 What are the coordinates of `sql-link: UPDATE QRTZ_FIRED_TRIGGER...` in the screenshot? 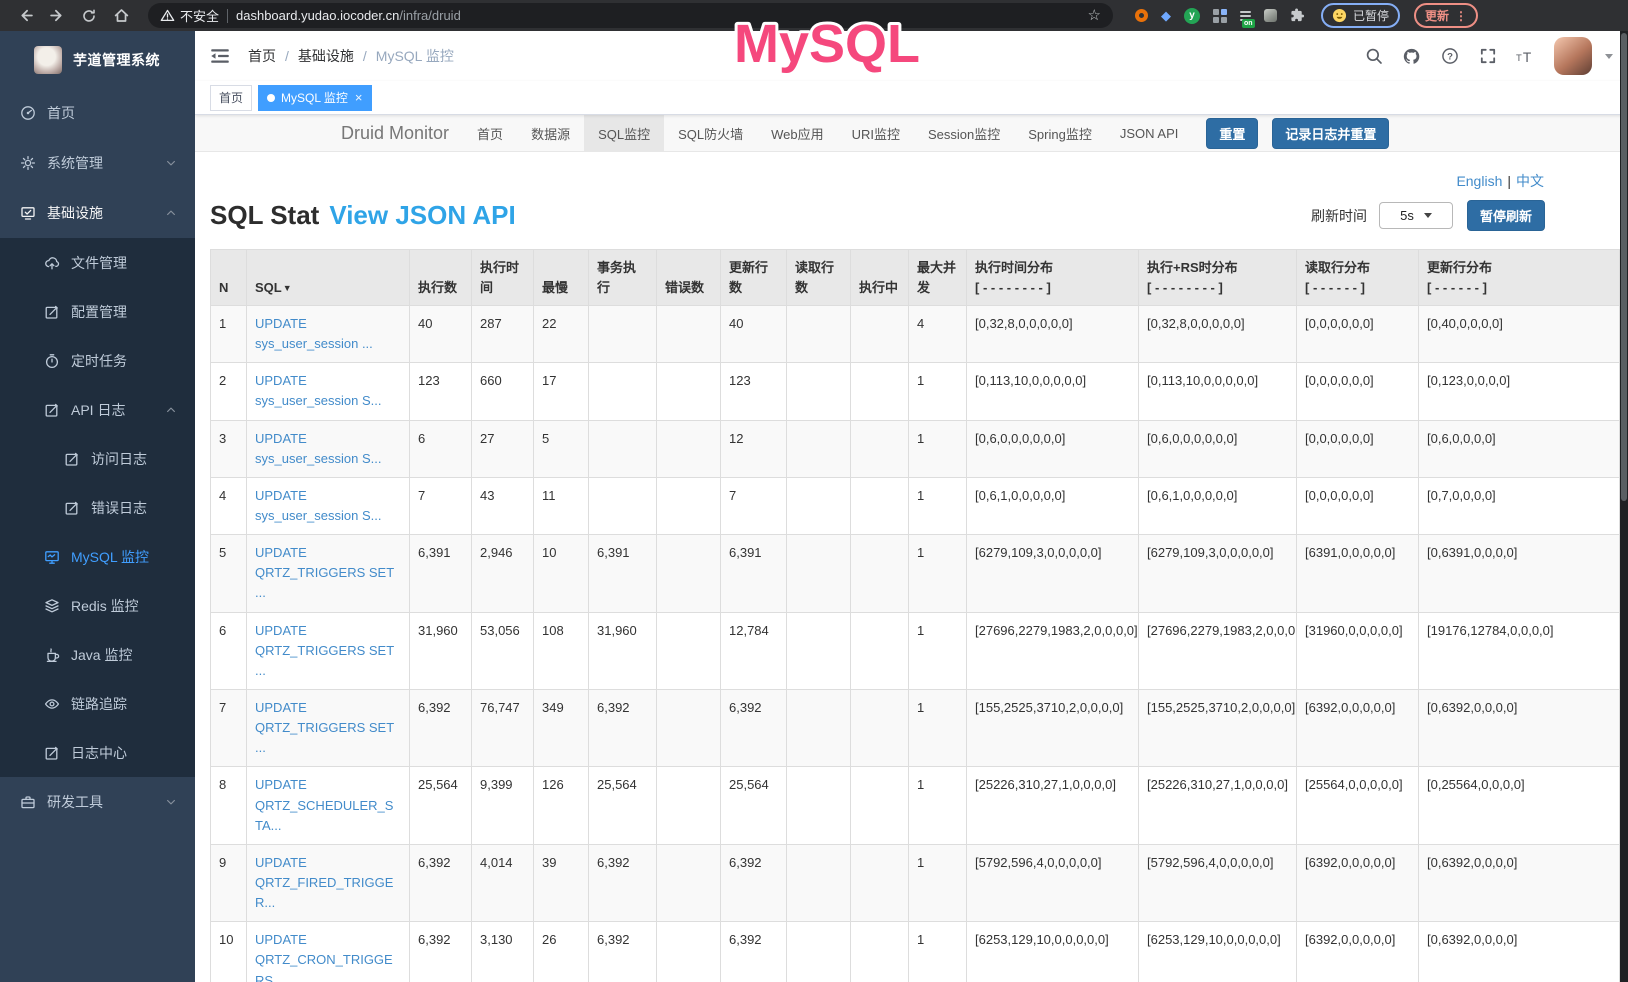 It's located at (324, 882).